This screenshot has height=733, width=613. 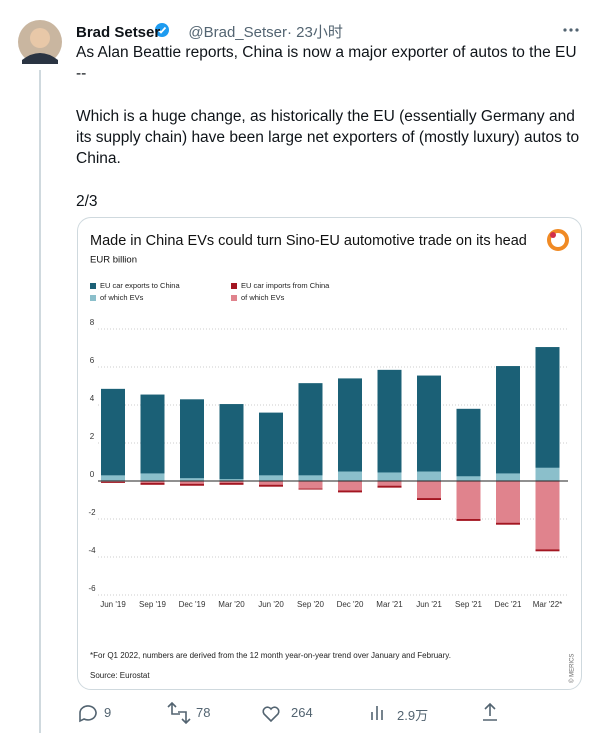 I want to click on header: Brad Setser @Brad_Setser· 23小时, so click(x=209, y=31).